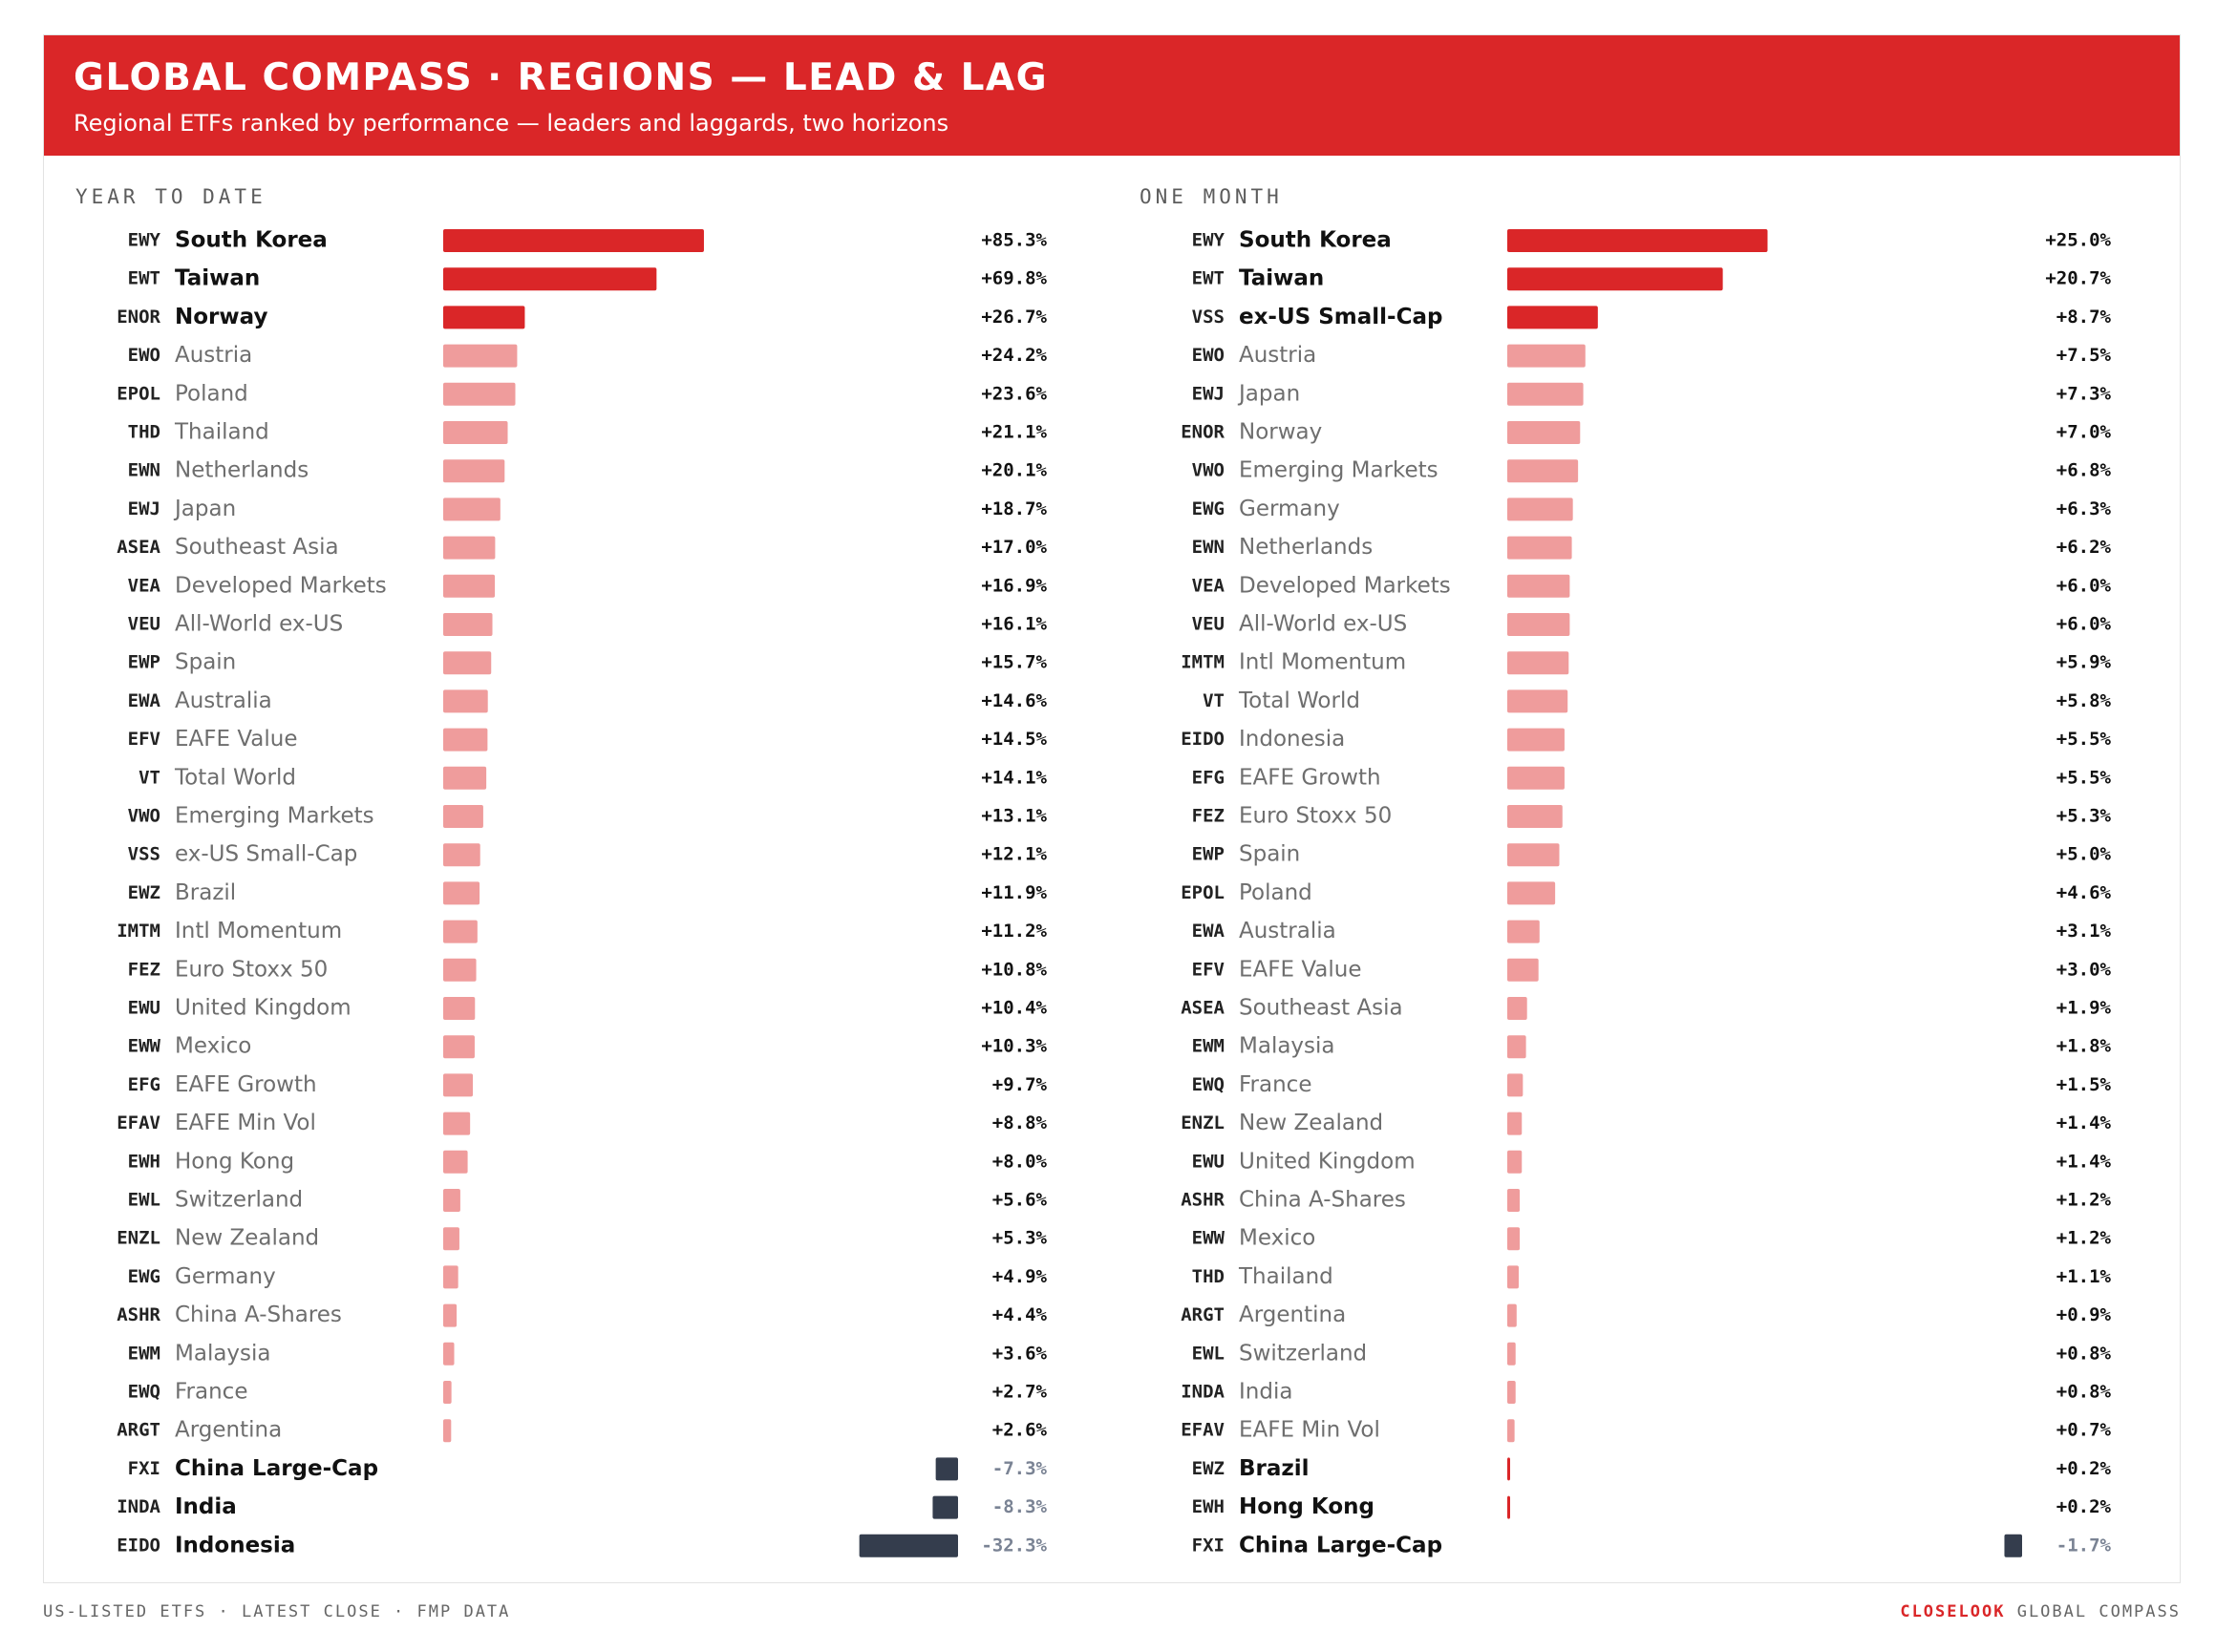  What do you see at coordinates (239, 1200) in the screenshot?
I see `region-name-label: Switzerland` at bounding box center [239, 1200].